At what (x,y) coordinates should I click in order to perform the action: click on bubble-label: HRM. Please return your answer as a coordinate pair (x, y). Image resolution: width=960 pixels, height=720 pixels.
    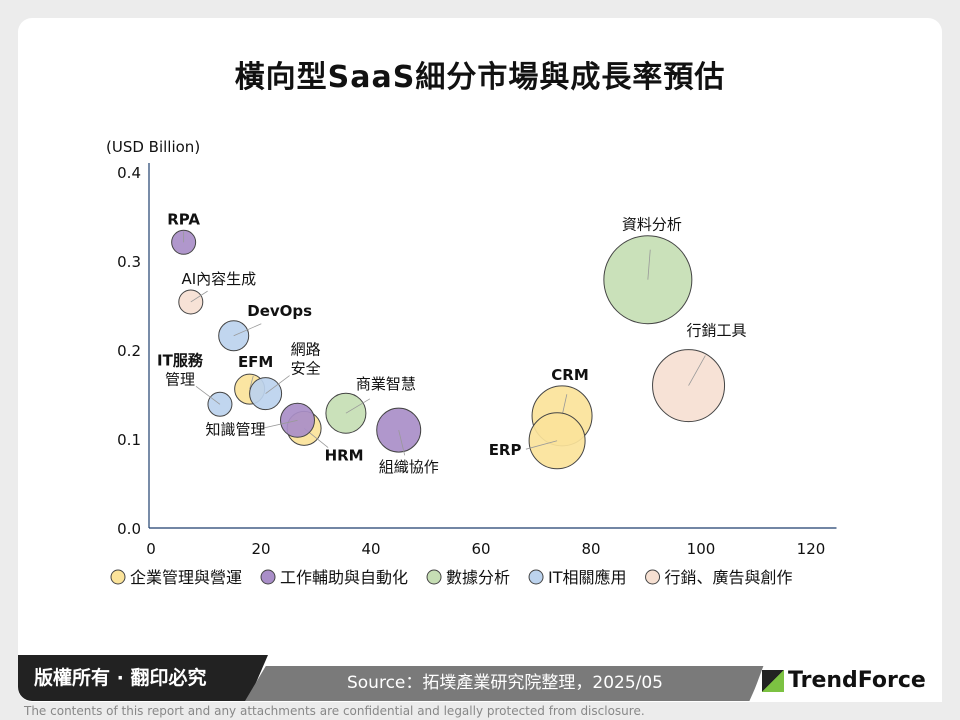
    Looking at the image, I should click on (344, 455).